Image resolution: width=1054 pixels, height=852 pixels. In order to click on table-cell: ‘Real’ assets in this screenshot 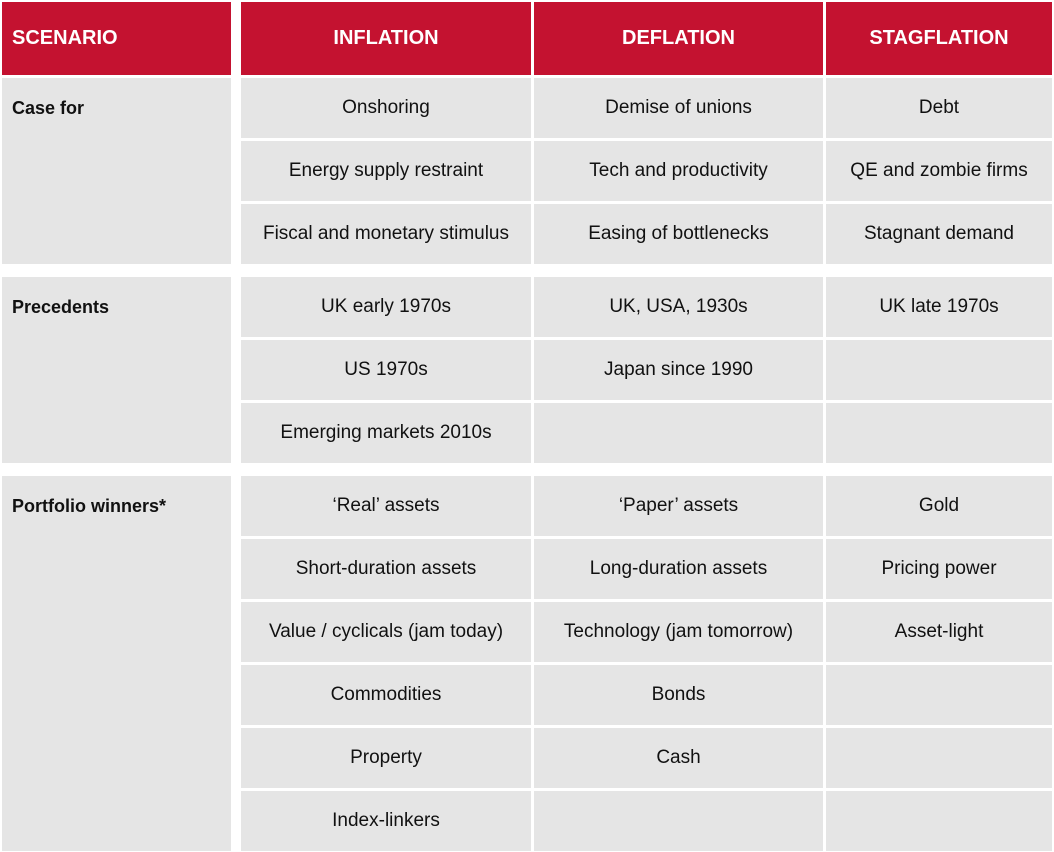, I will do `click(386, 506)`.